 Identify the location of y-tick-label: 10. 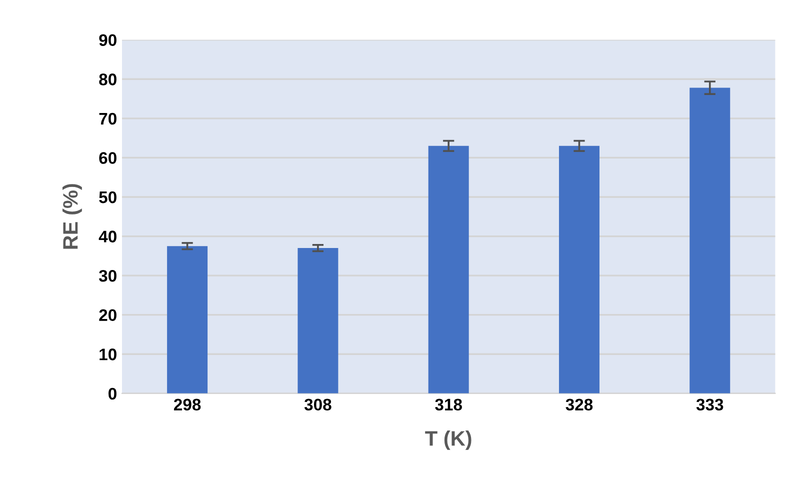
(108, 354).